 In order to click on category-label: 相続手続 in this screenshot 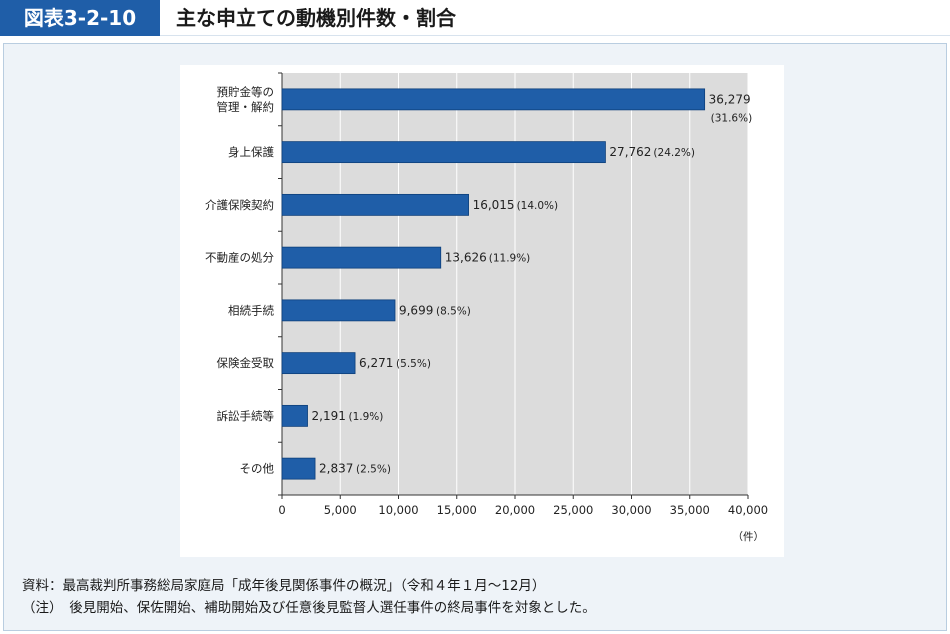, I will do `click(251, 310)`.